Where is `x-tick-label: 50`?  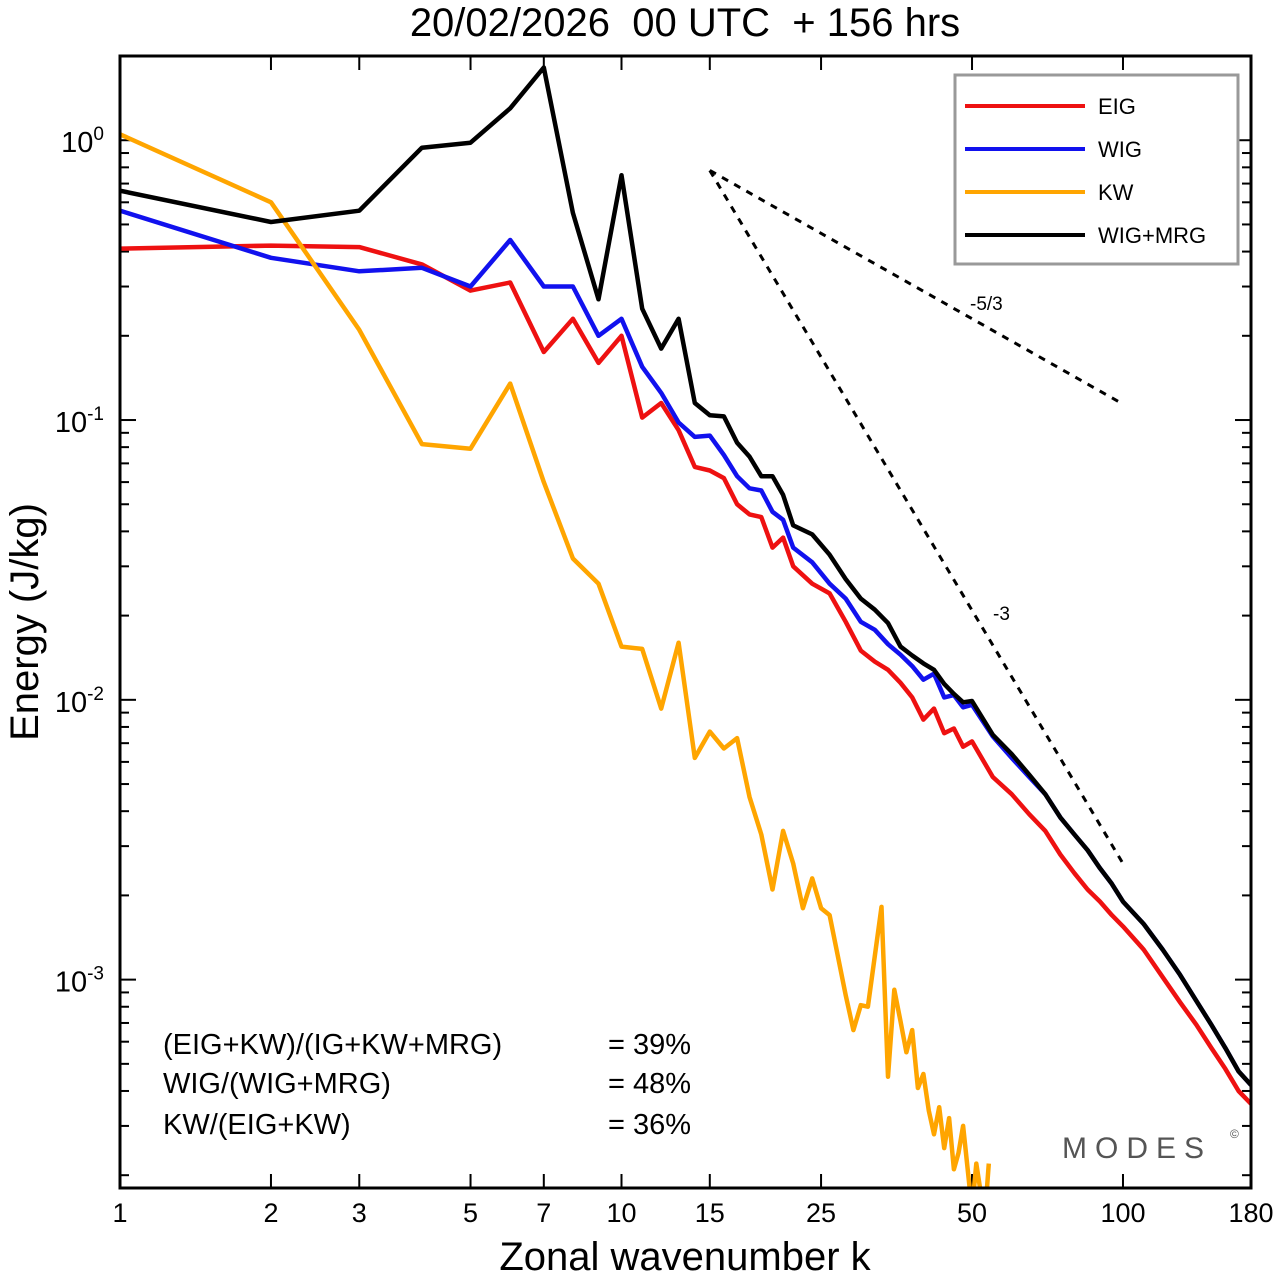 x-tick-label: 50 is located at coordinates (972, 1213).